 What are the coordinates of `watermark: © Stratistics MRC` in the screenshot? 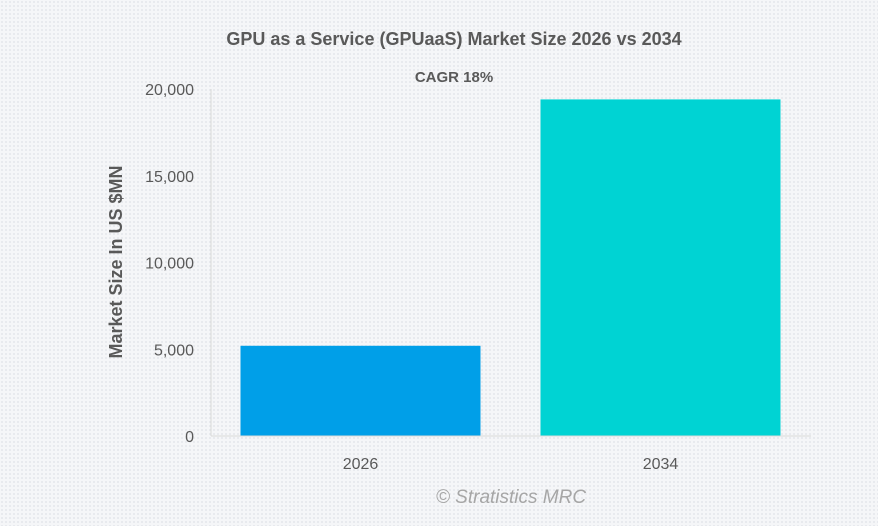 It's located at (511, 497).